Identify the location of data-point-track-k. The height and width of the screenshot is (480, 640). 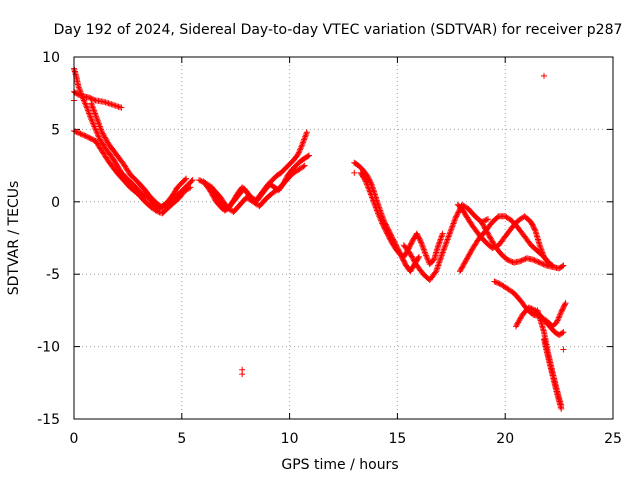
(540, 246).